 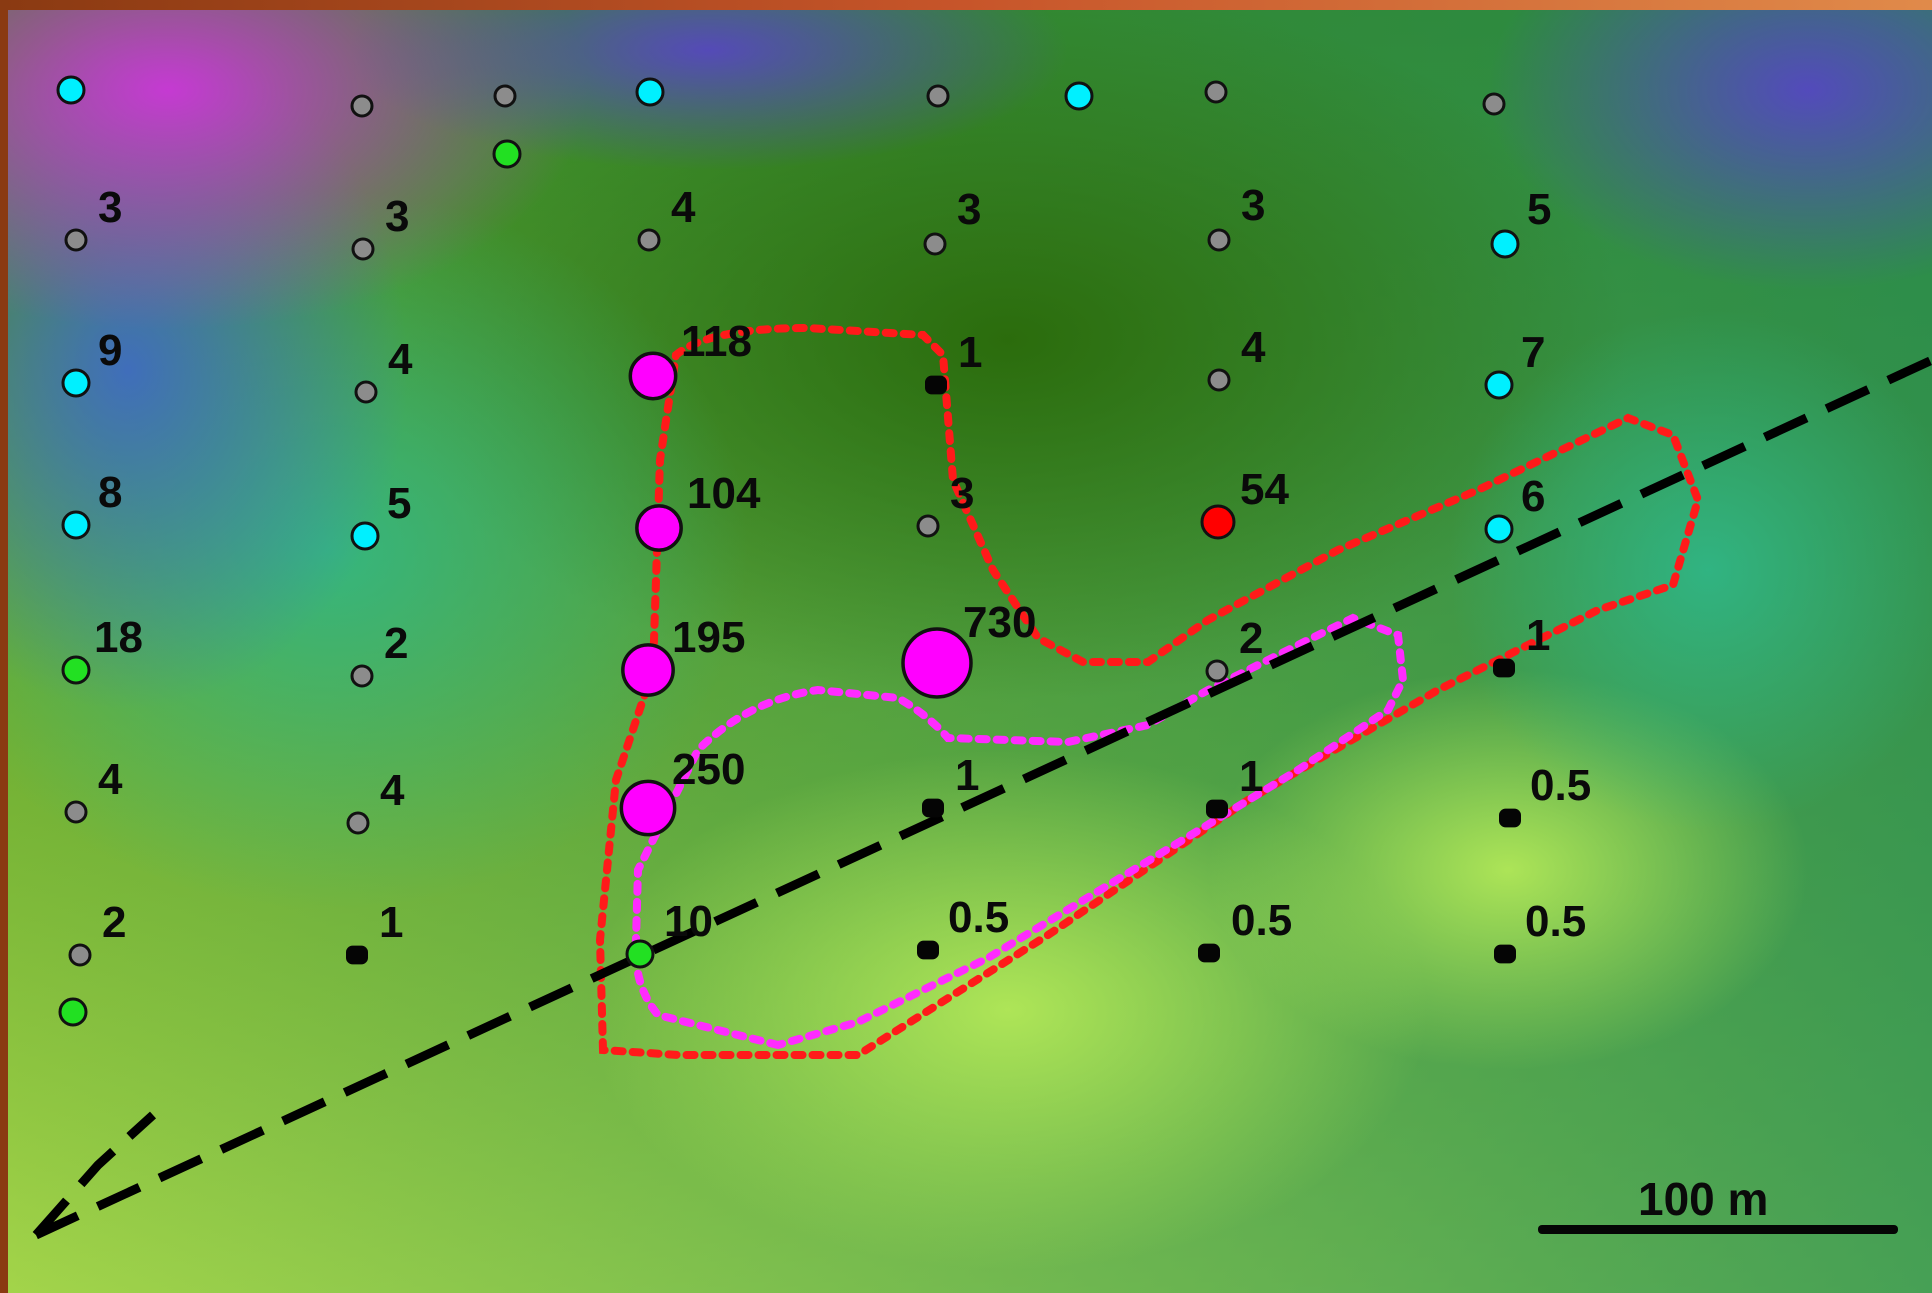 What do you see at coordinates (1533, 496) in the screenshot?
I see `sample-value-label: 6` at bounding box center [1533, 496].